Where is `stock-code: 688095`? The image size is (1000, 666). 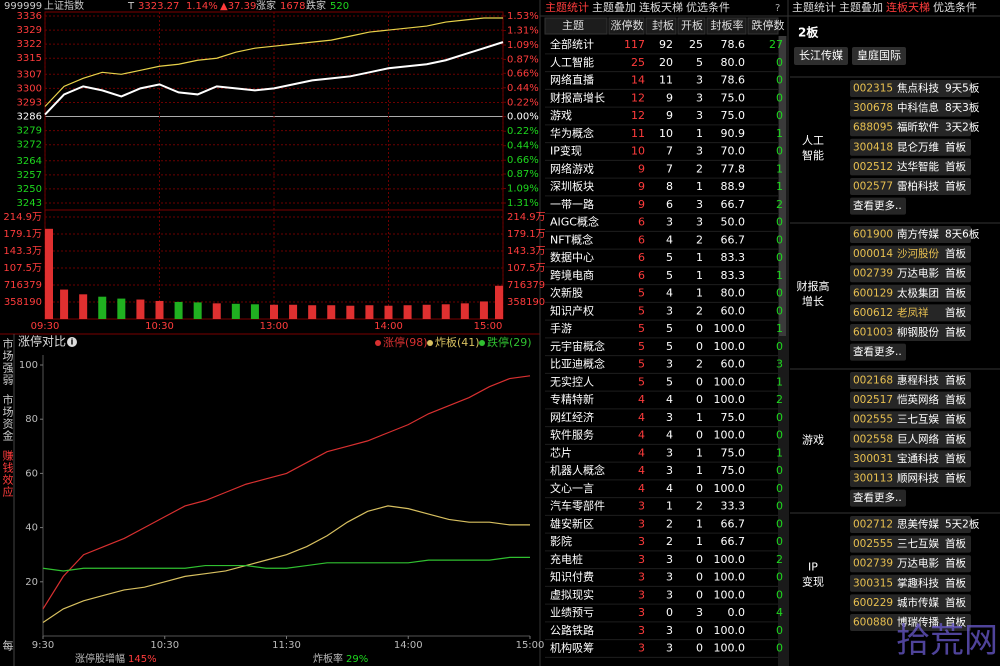
stock-code: 688095 is located at coordinates (873, 128).